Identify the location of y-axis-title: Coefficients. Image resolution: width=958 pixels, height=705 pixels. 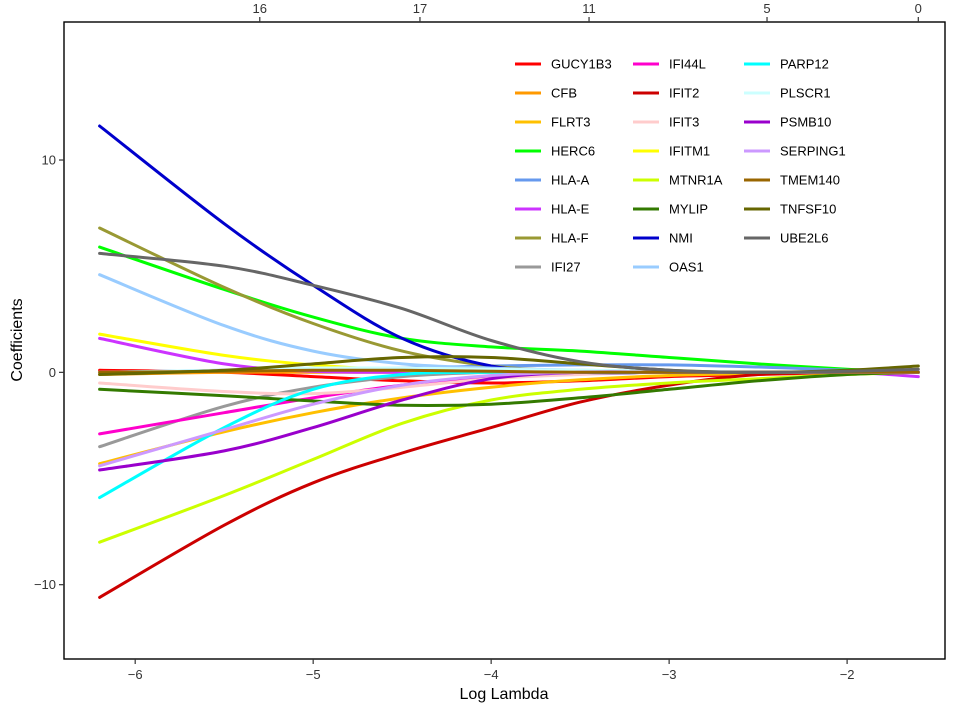
(17, 339).